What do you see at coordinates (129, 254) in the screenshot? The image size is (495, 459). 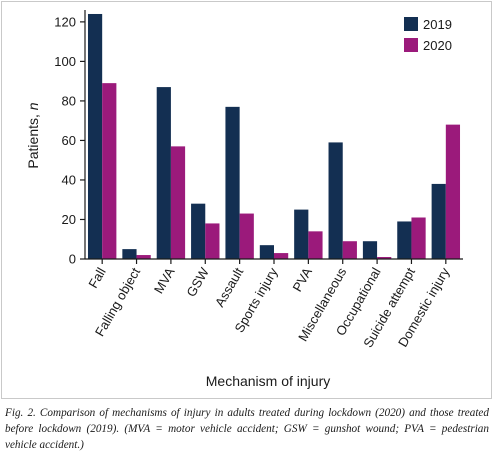 I see `bar-2019-falling-object` at bounding box center [129, 254].